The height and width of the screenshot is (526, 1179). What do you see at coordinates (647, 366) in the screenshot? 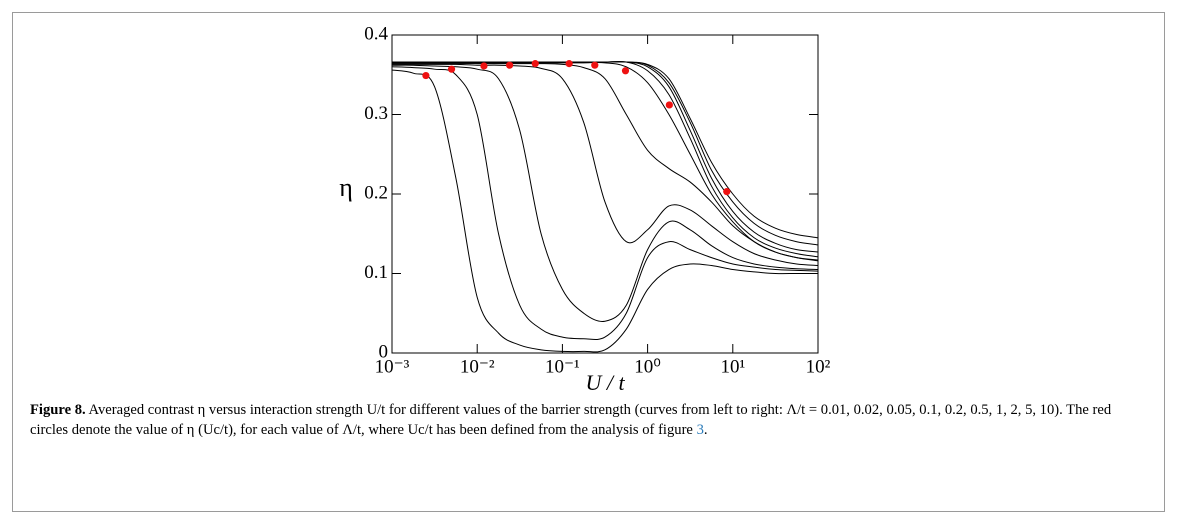
I see `x-tick-label: 10⁰` at bounding box center [647, 366].